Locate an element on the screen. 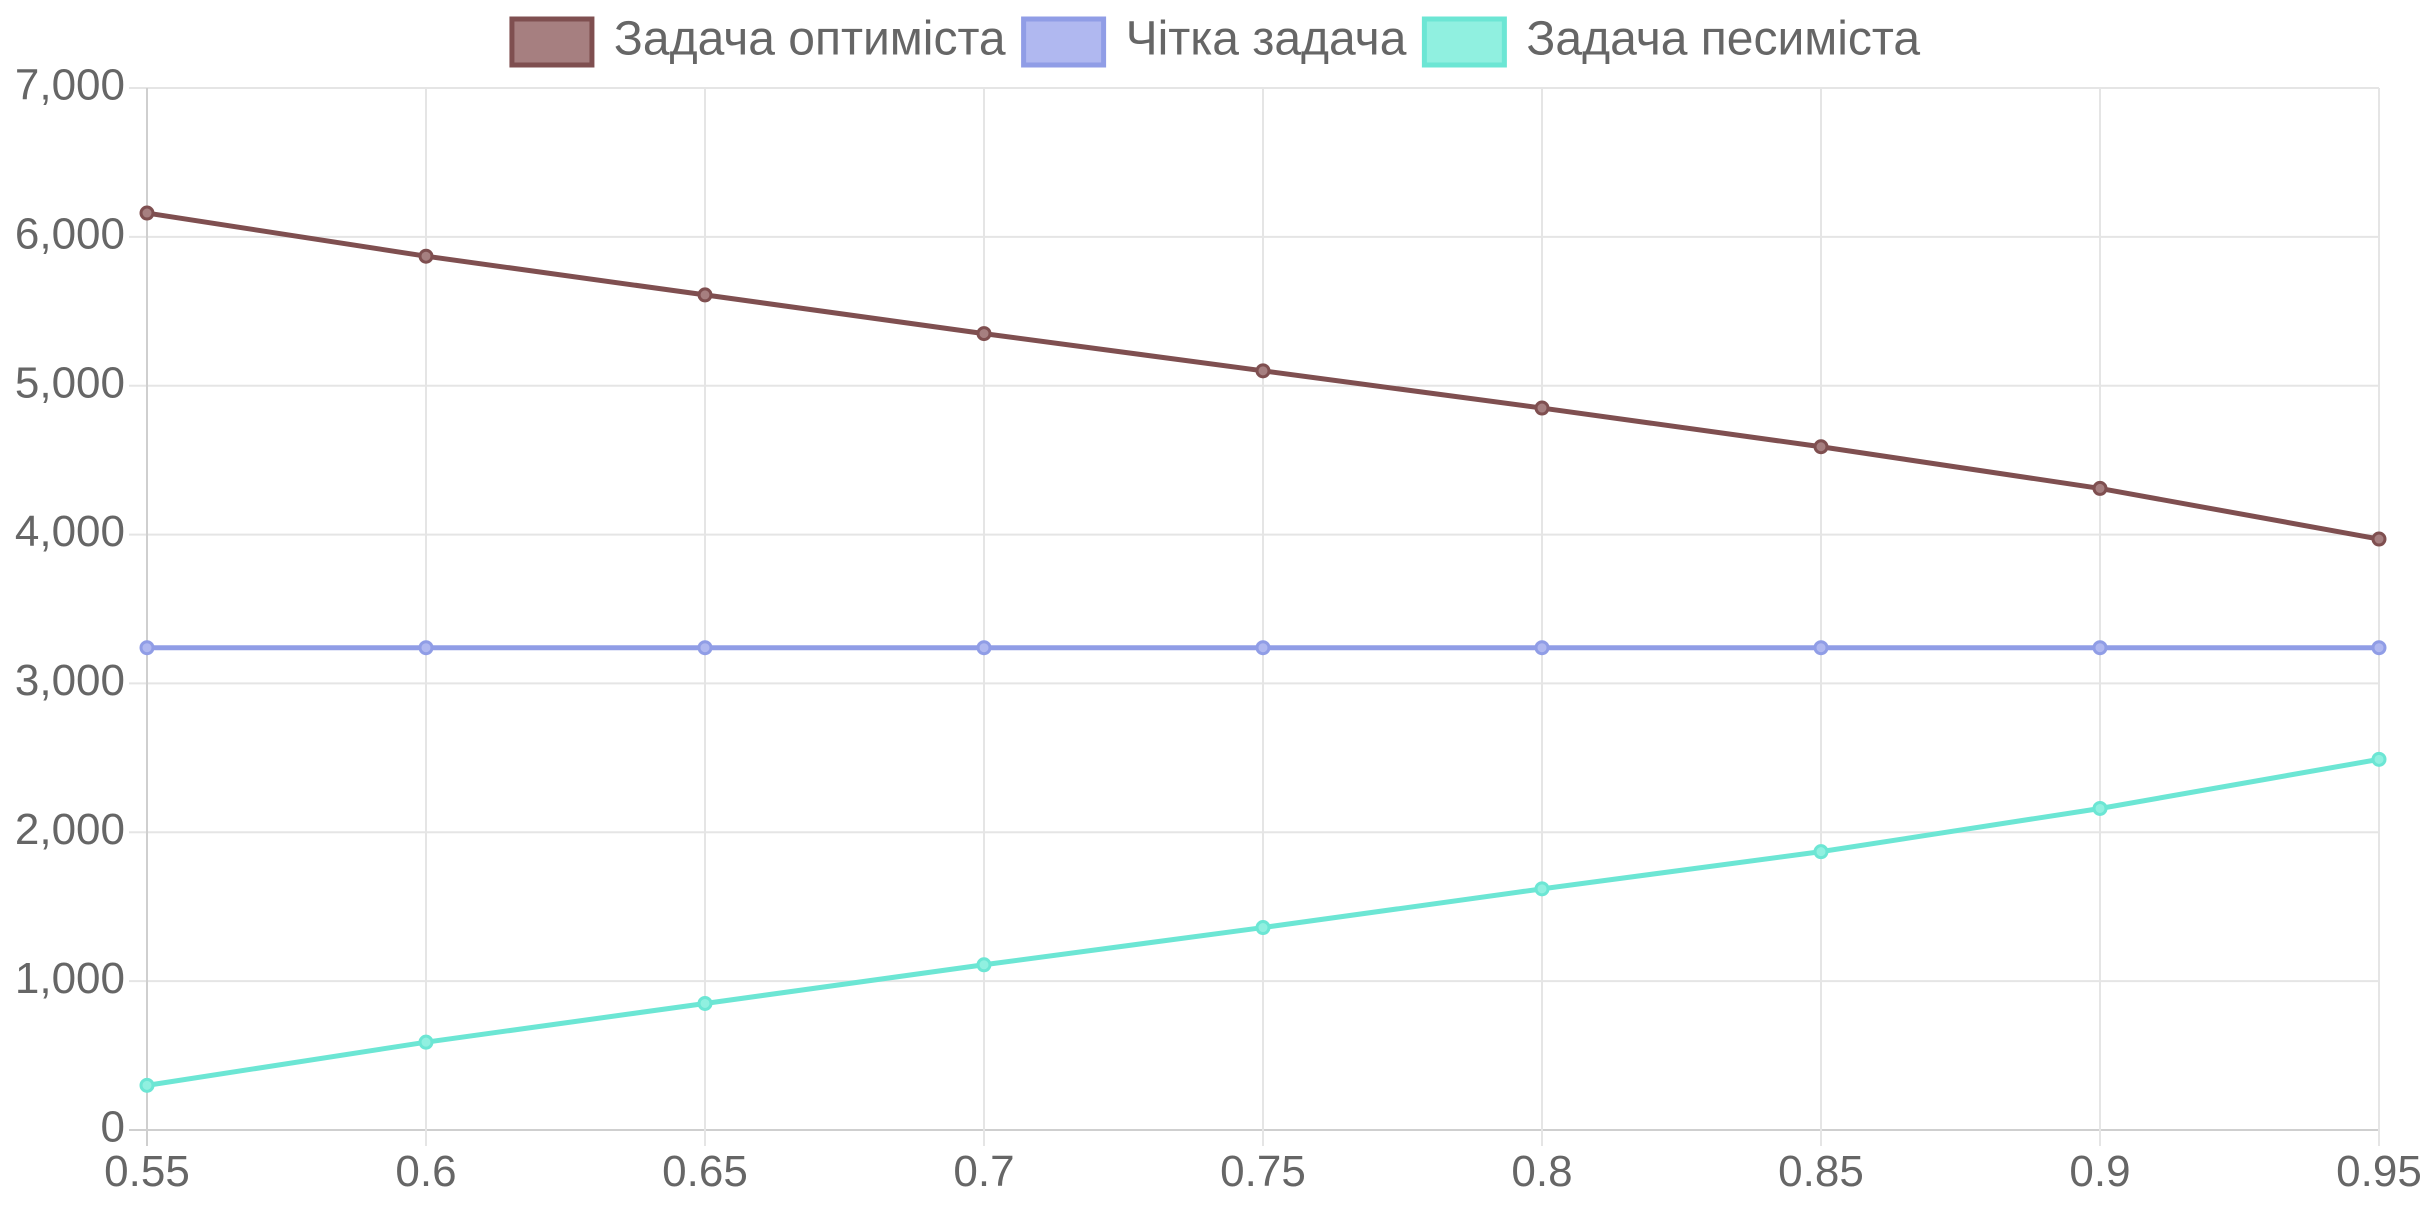  x-tick-label: 0.8 is located at coordinates (1541, 1171).